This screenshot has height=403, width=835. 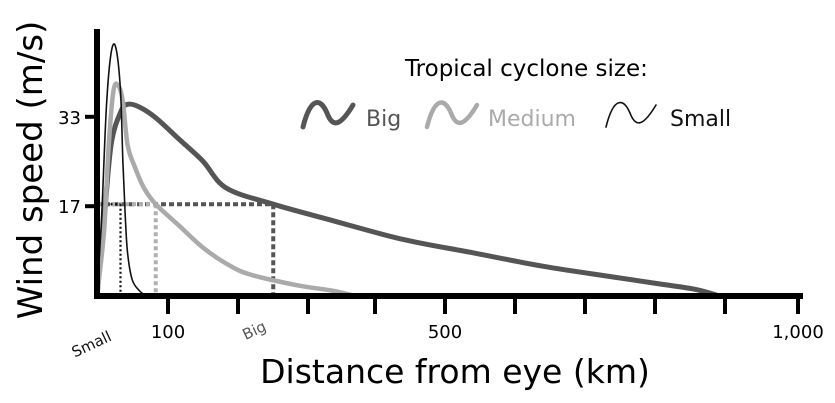 I want to click on threshold-label-small: Small, so click(x=91, y=344).